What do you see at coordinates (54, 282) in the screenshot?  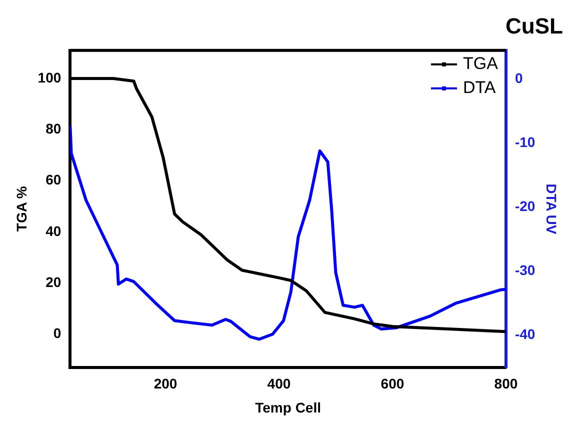 I see `y-tick-label: 20` at bounding box center [54, 282].